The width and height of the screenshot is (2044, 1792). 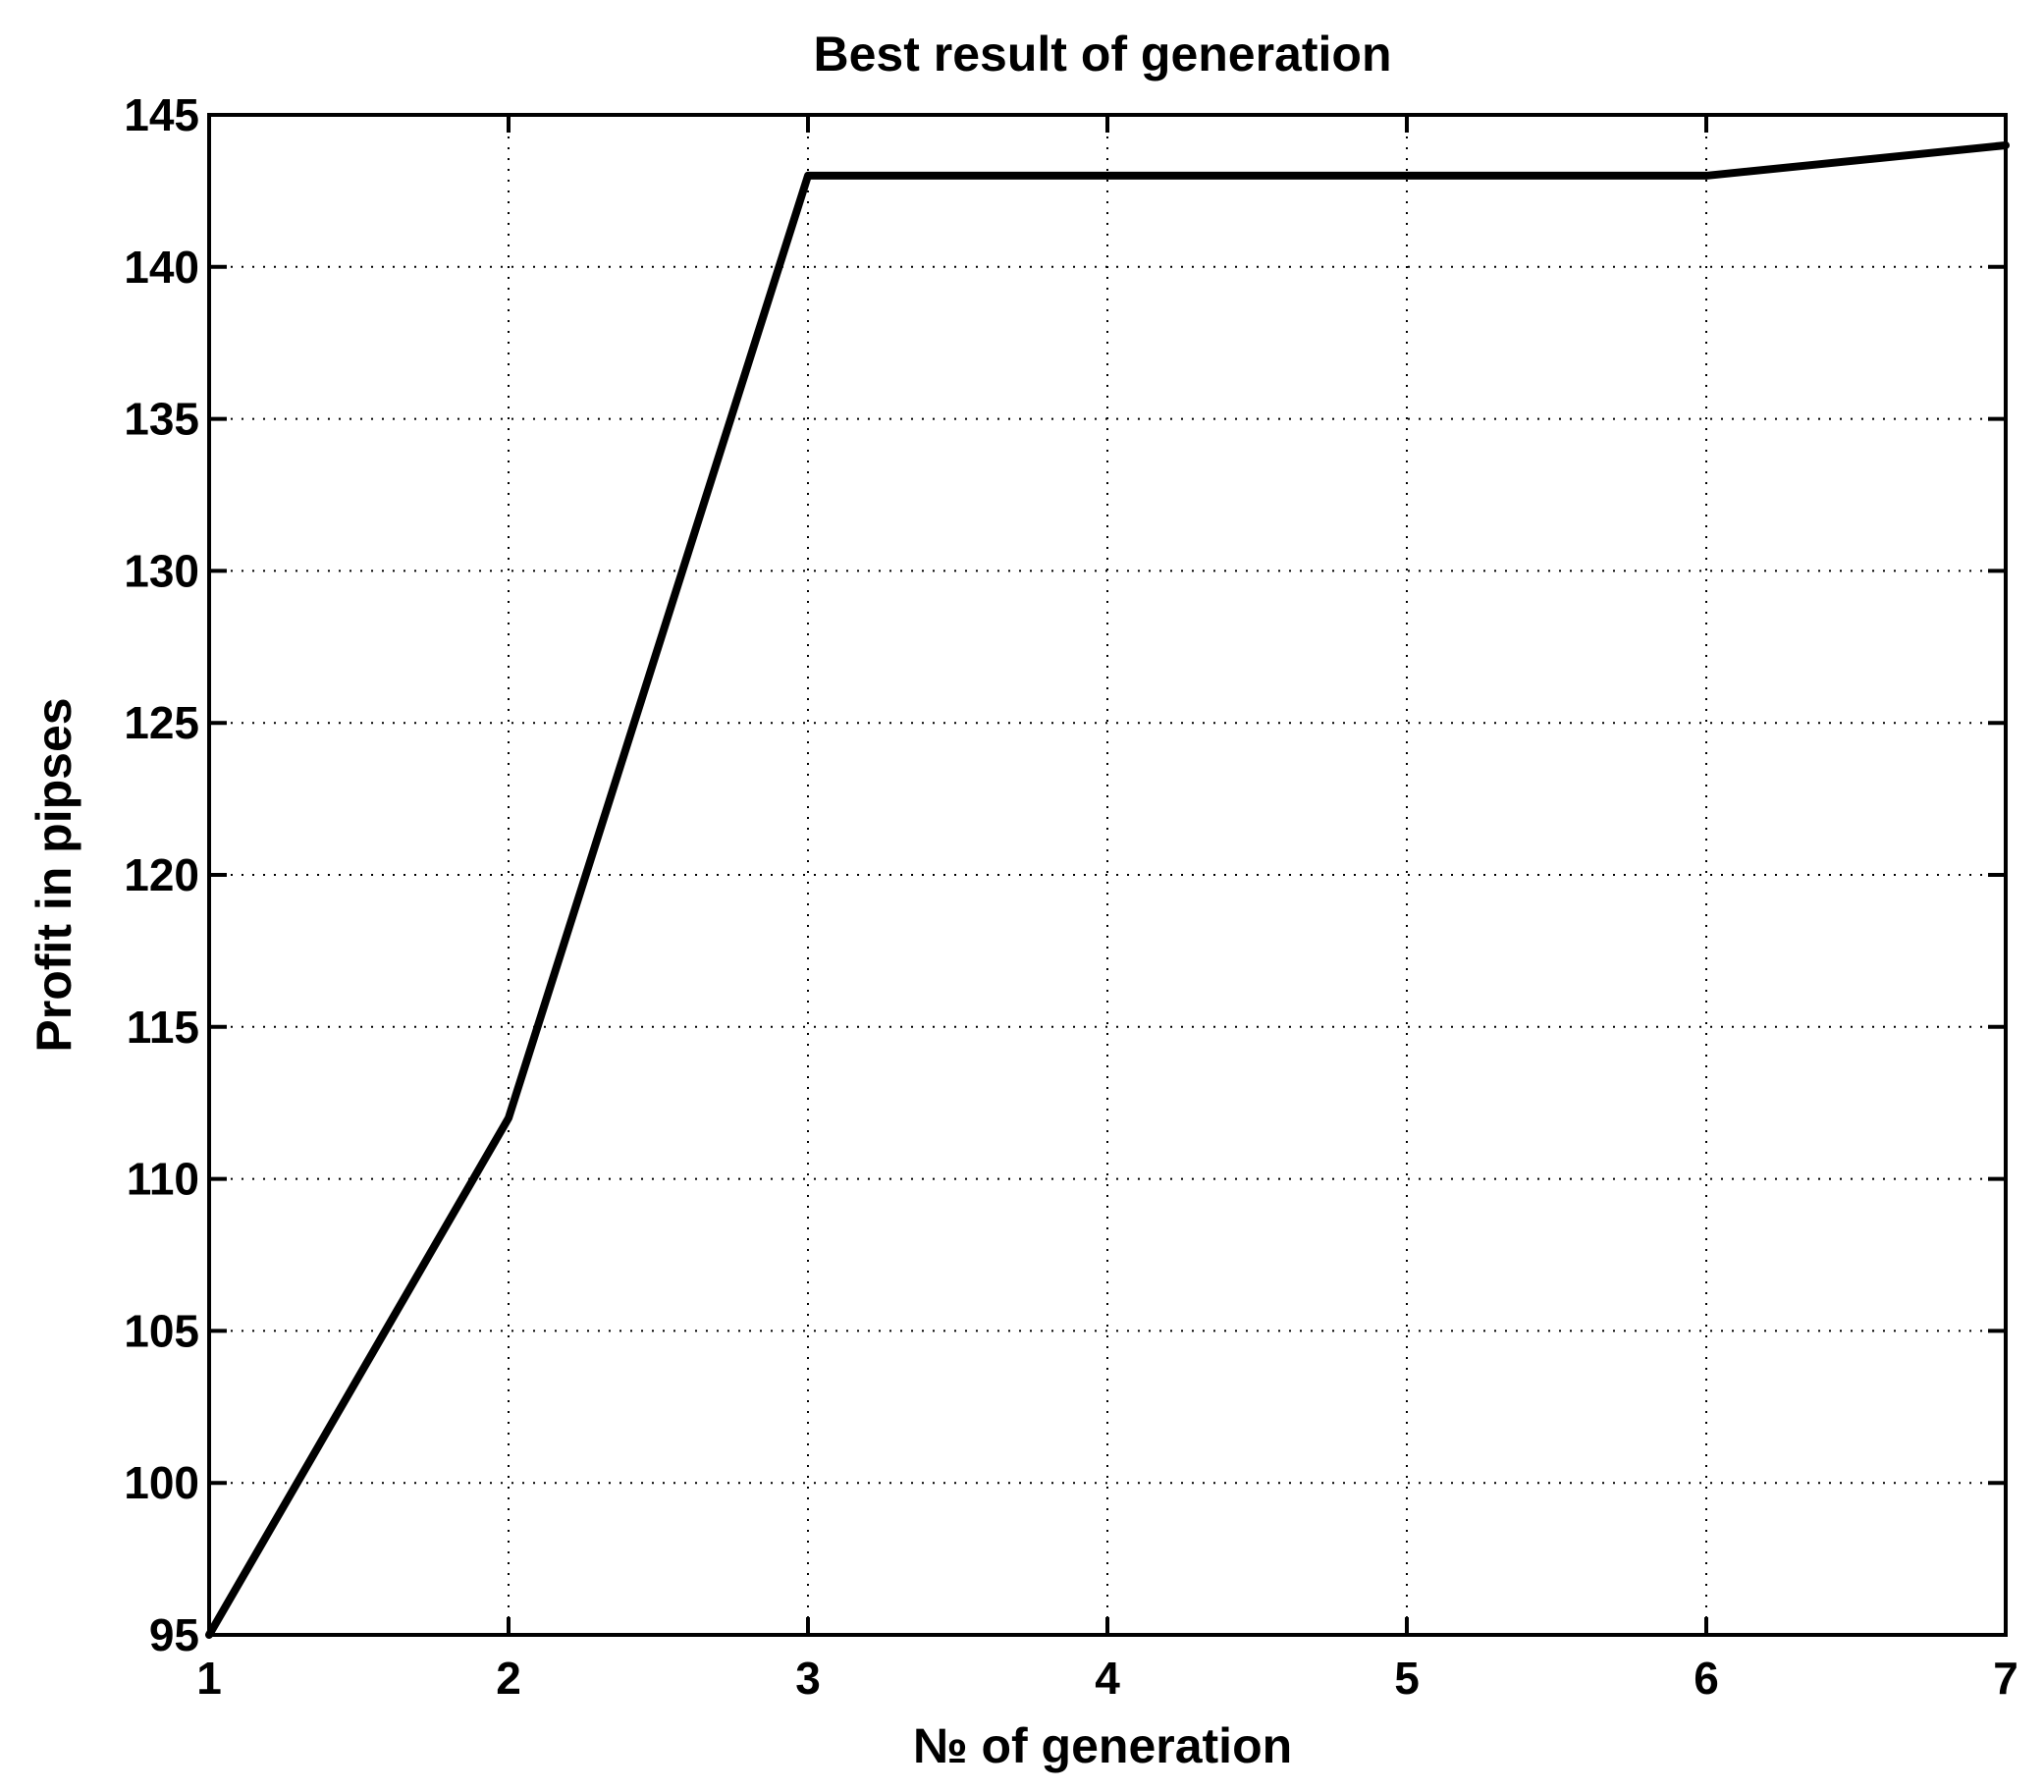 I want to click on y-tick-label: 100, so click(x=161, y=1482).